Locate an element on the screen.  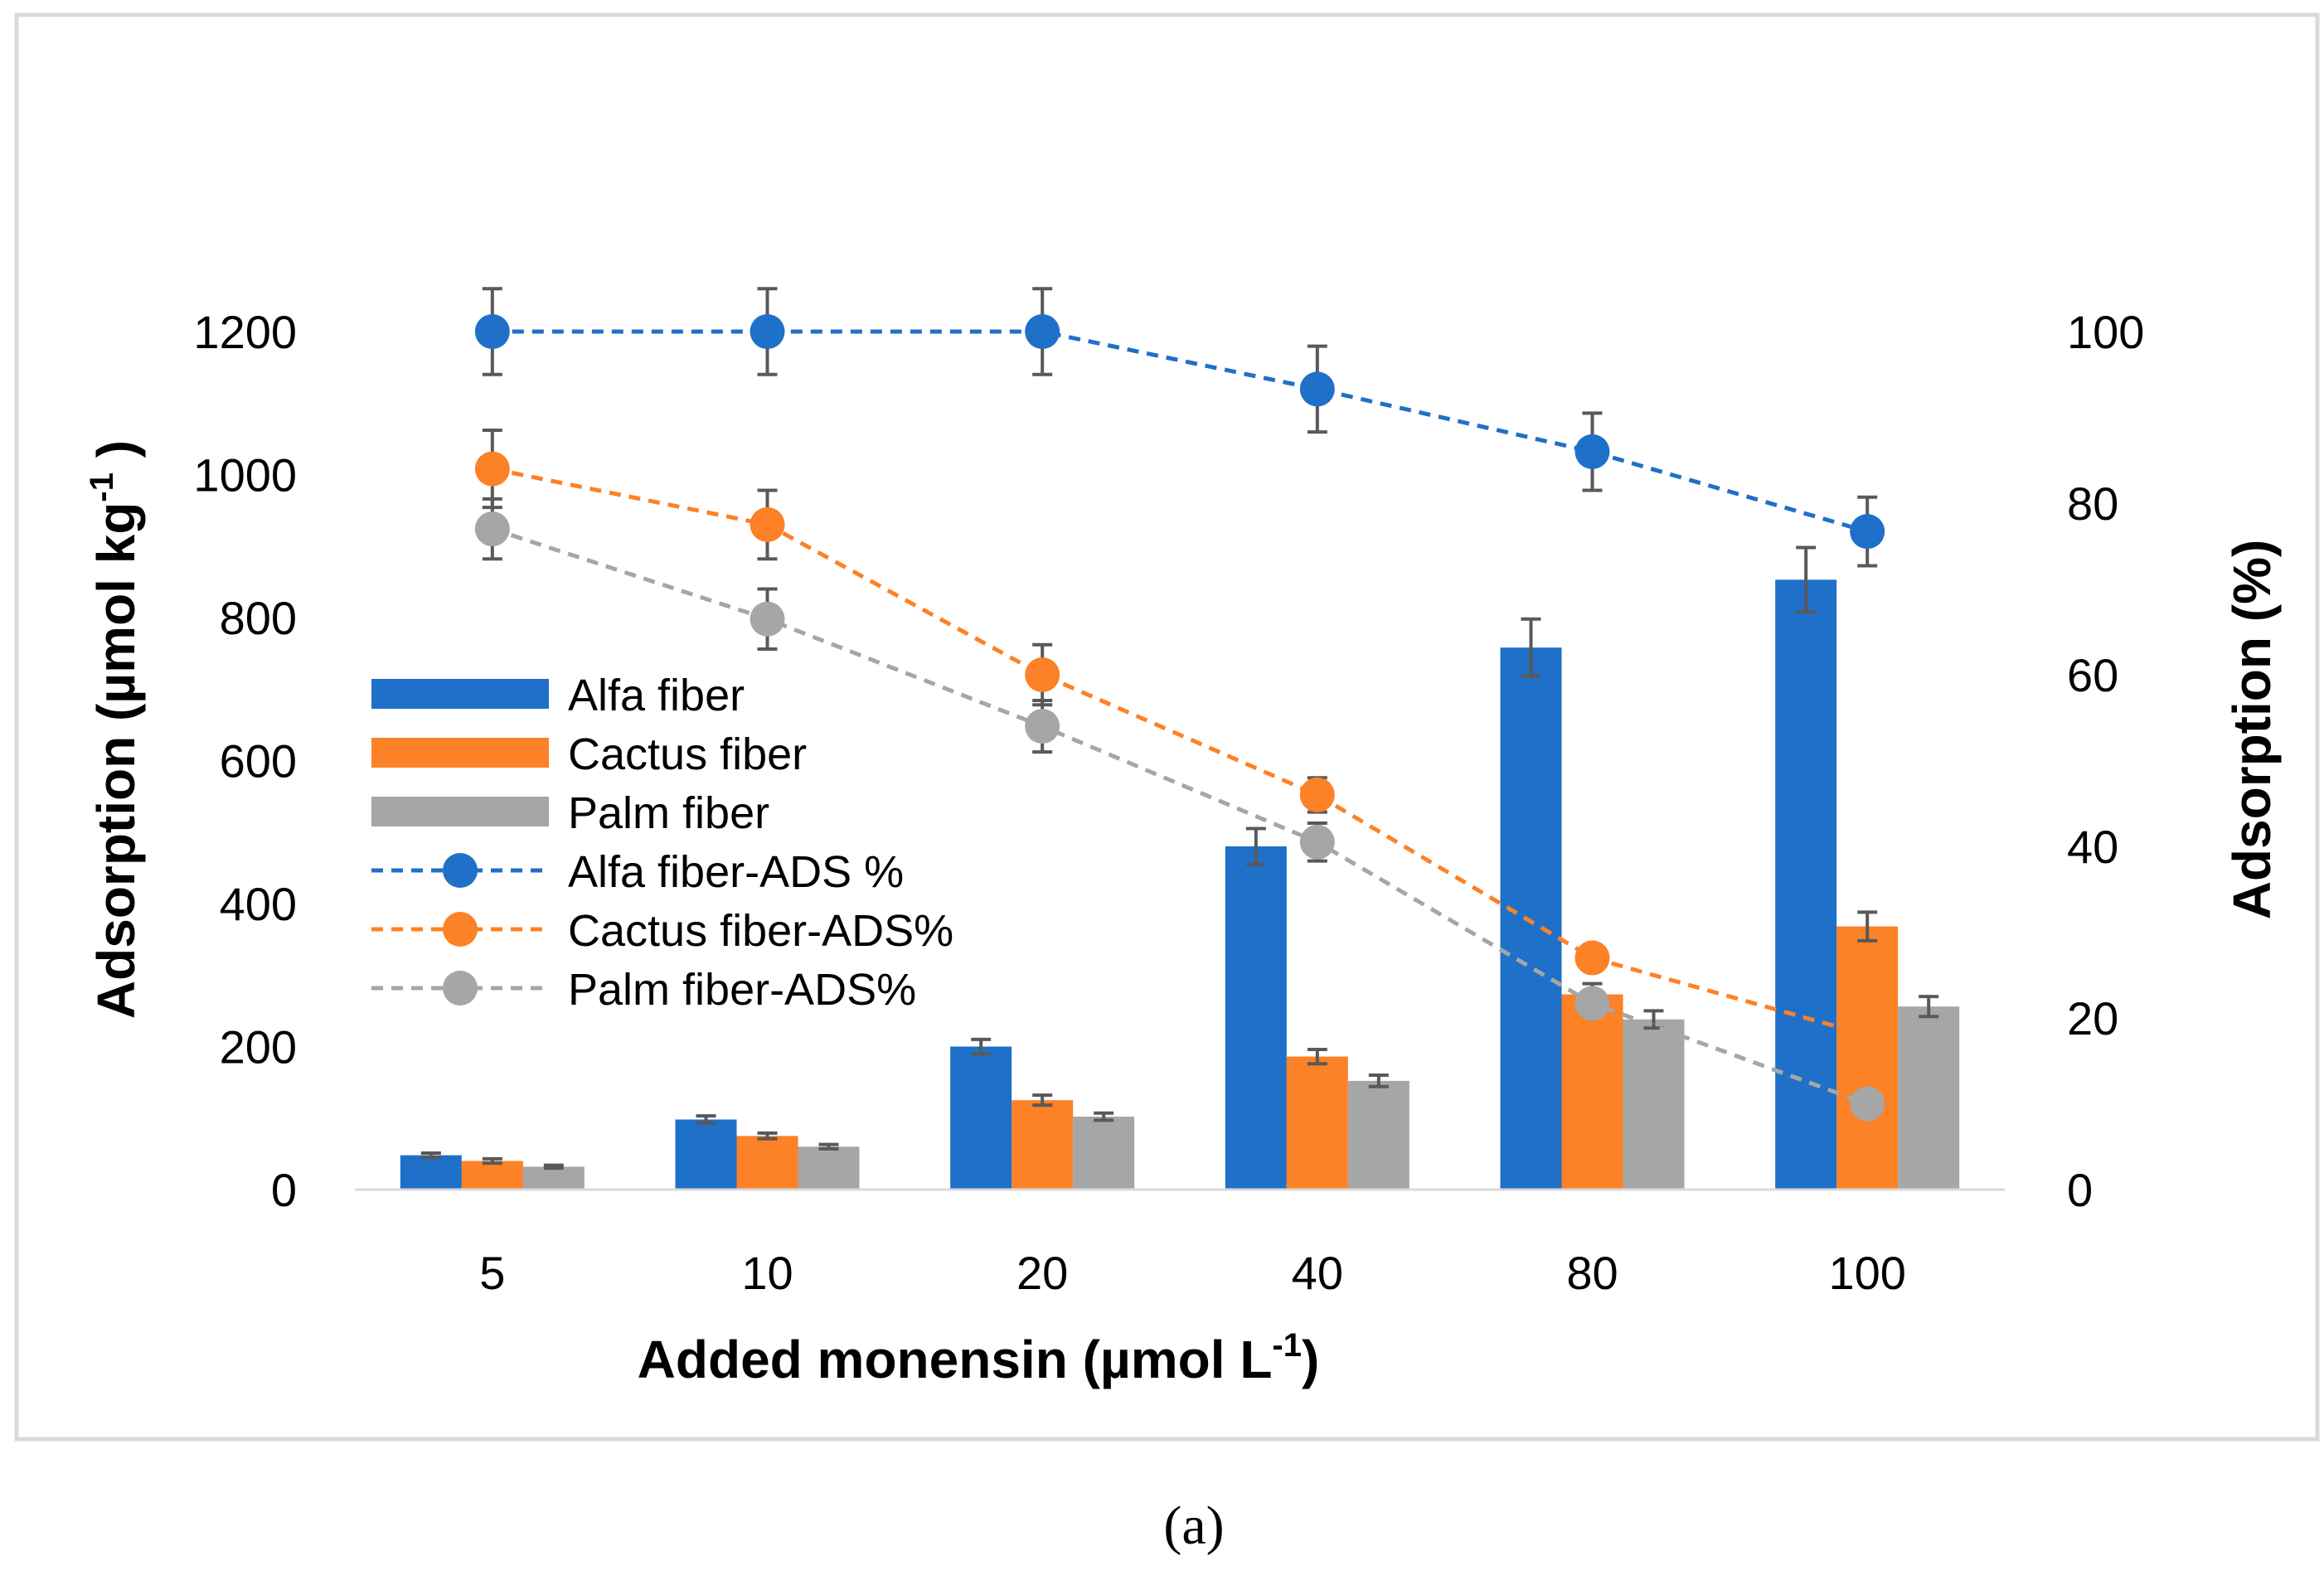
x-tick-label: 20 is located at coordinates (1042, 1273).